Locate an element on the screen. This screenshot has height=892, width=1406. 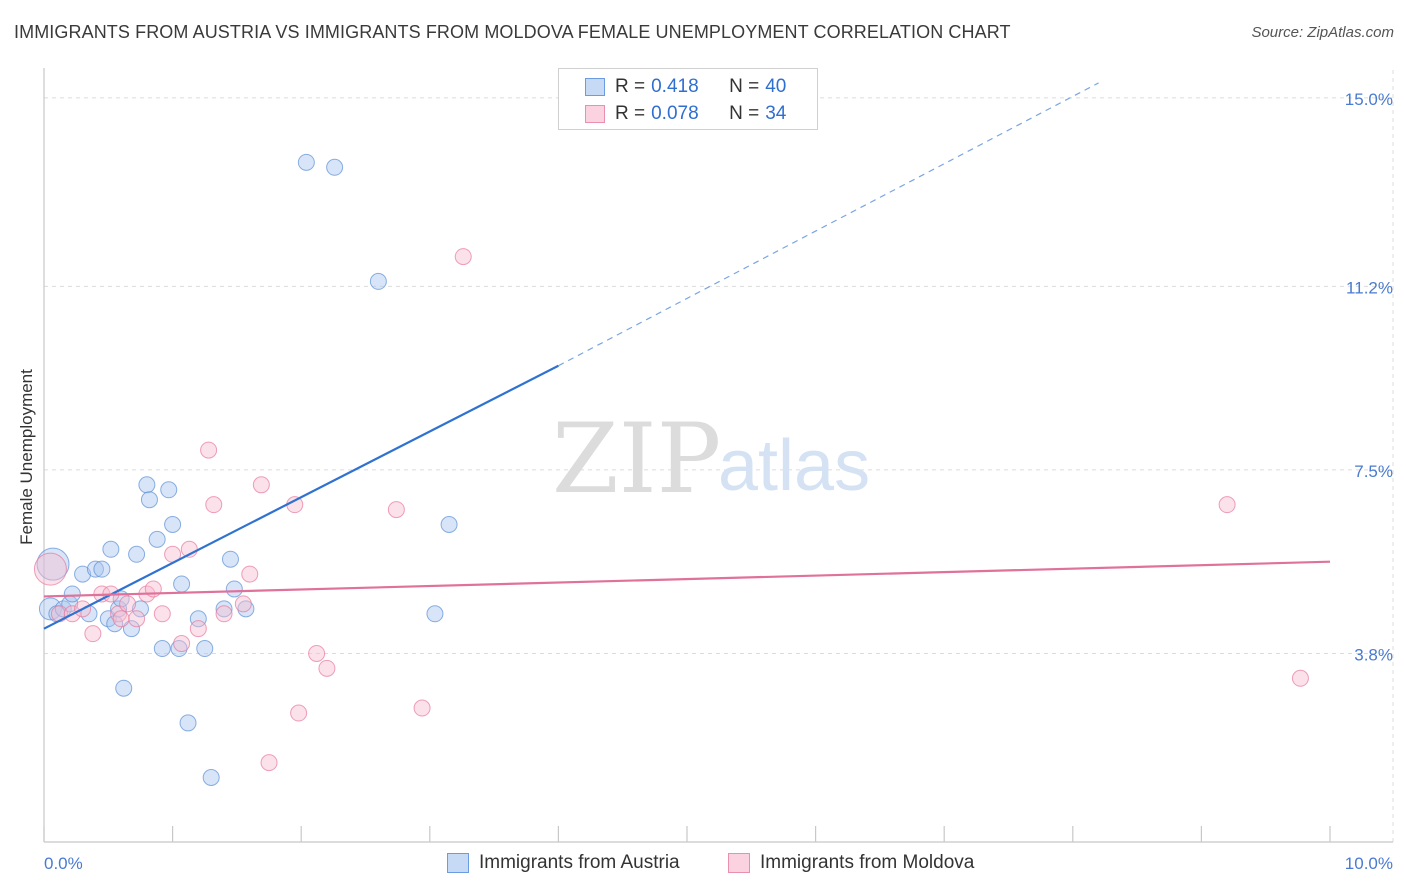
stats-legend: R = 0.418 N = 40 R = 0.078 N = 34 is located at coordinates (688, 99).